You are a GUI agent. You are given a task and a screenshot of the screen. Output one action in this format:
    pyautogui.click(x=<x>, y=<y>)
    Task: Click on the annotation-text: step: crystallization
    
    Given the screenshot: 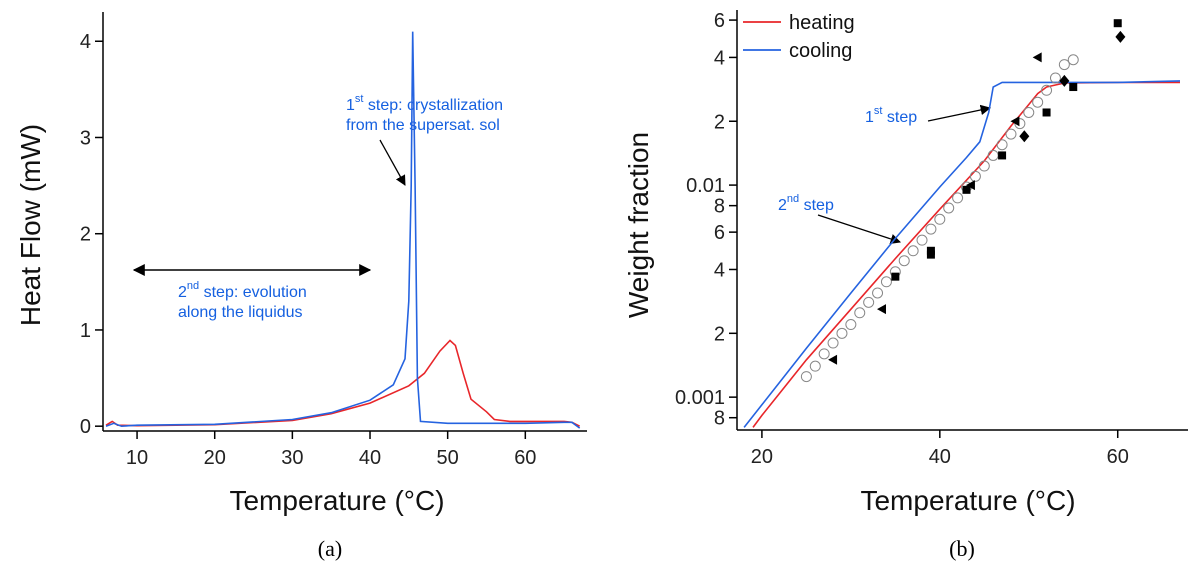 What is the action you would take?
    pyautogui.click(x=433, y=105)
    